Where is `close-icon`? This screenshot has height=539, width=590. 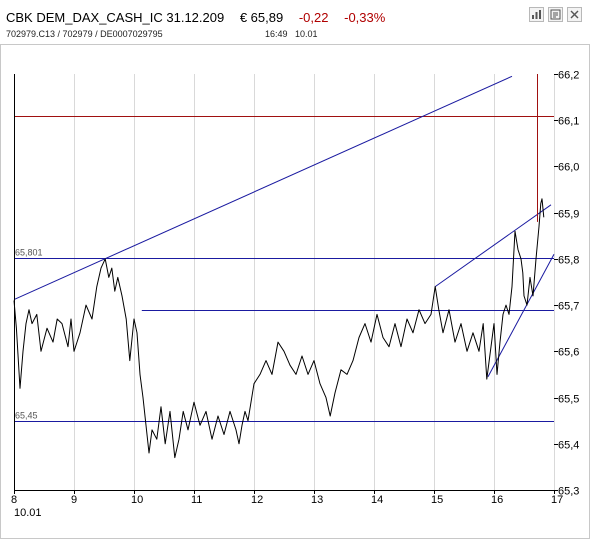
close-icon is located at coordinates (574, 14).